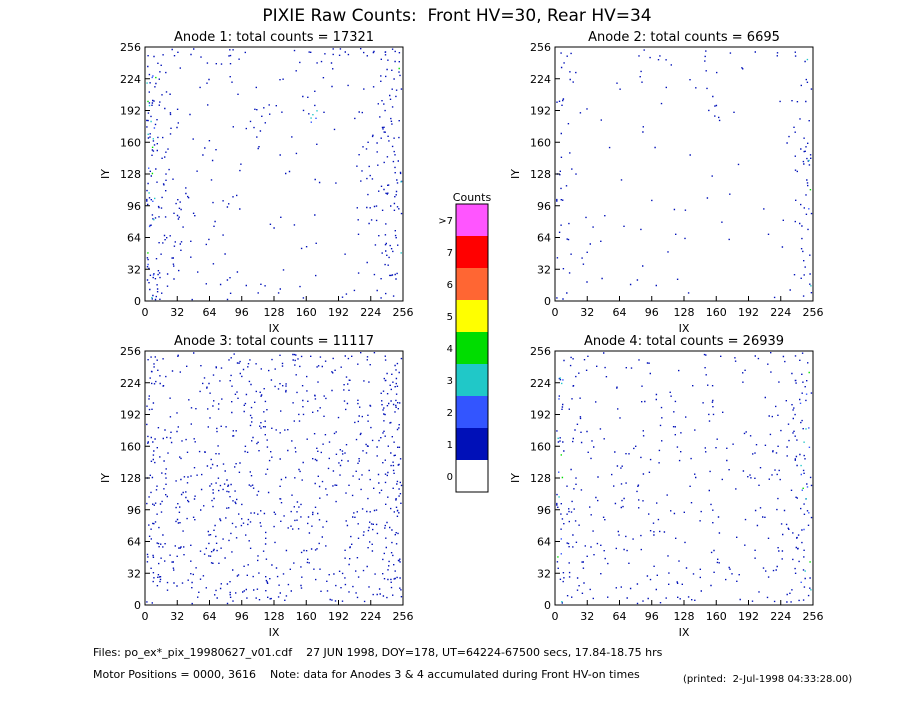  I want to click on colorbar-label: 5, so click(450, 317).